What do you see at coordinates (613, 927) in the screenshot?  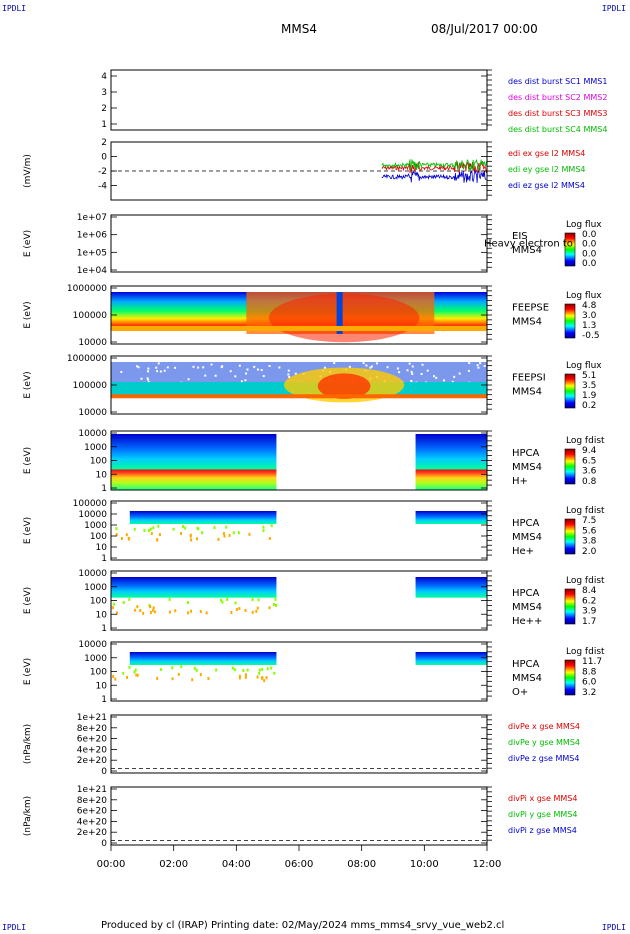 I see `corner-label-bottom-right: IPDLI` at bounding box center [613, 927].